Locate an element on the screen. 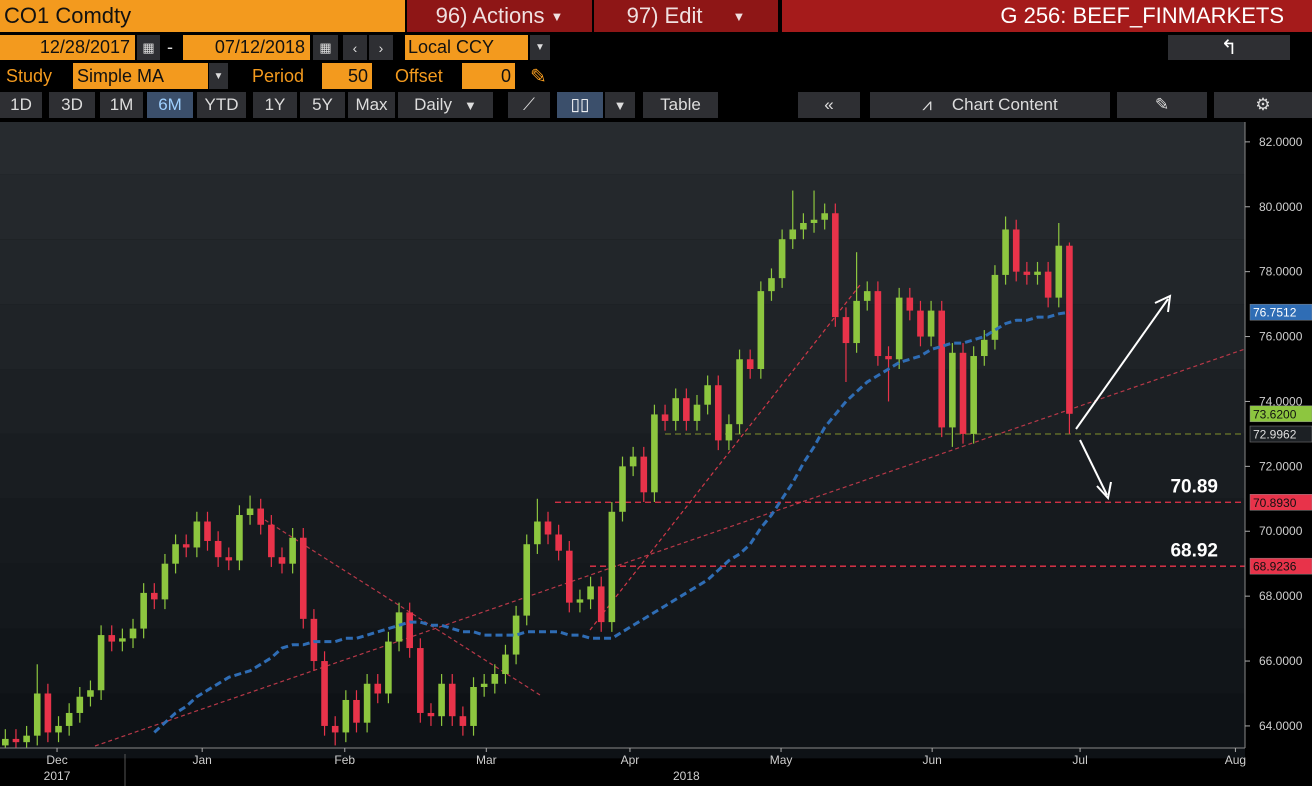 This screenshot has height=786, width=1312. study: Simple MA is located at coordinates (140, 76).